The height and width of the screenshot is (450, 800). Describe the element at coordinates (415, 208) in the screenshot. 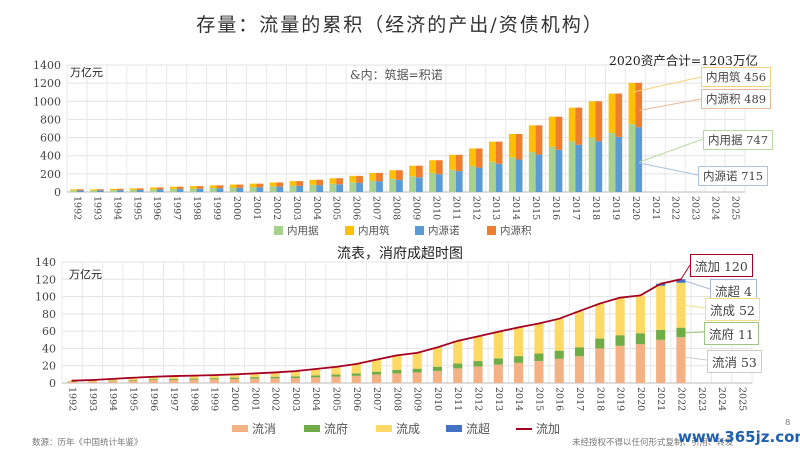

I see `top-chart-x-tick-label: 2009` at that location.